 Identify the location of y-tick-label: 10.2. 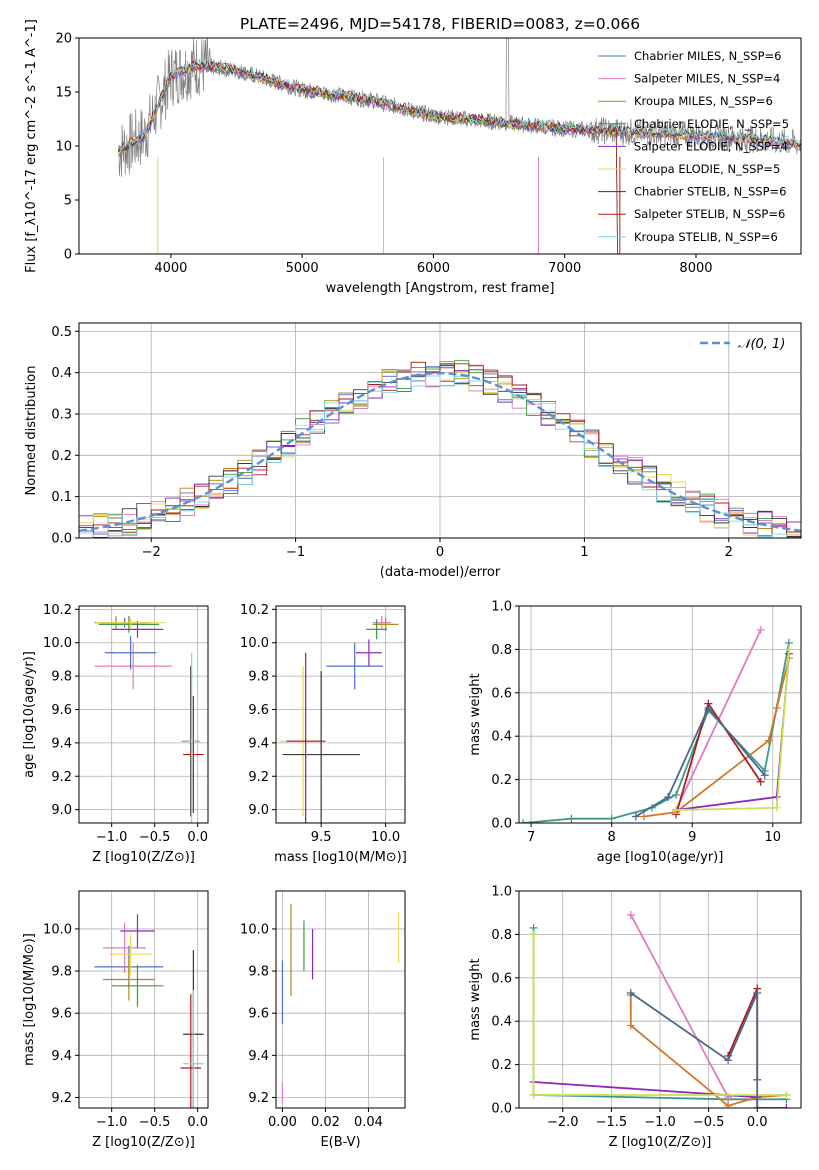
(254, 610).